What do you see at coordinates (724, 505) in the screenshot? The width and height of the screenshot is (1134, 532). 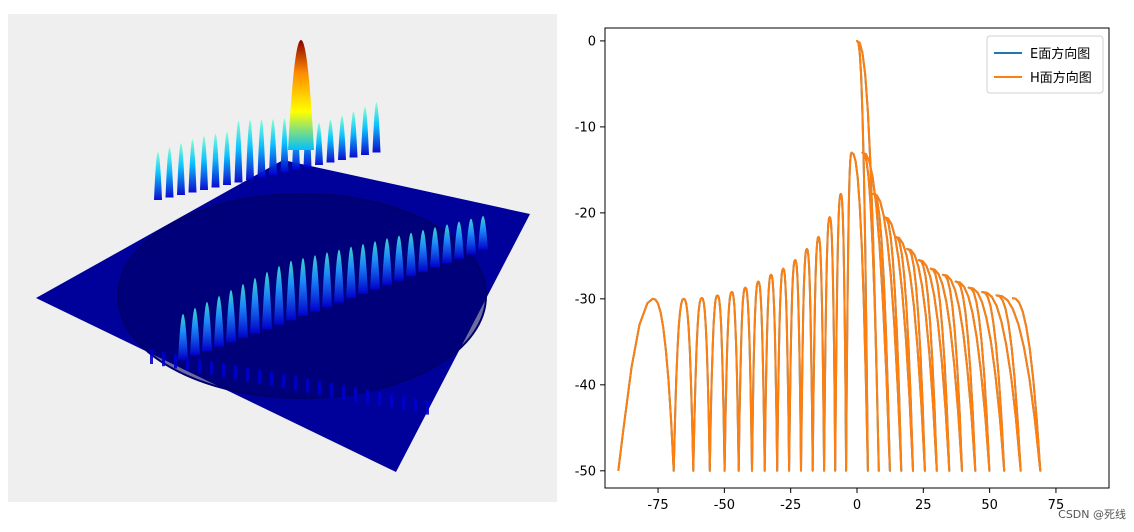 I see `x-tick-label: -50` at bounding box center [724, 505].